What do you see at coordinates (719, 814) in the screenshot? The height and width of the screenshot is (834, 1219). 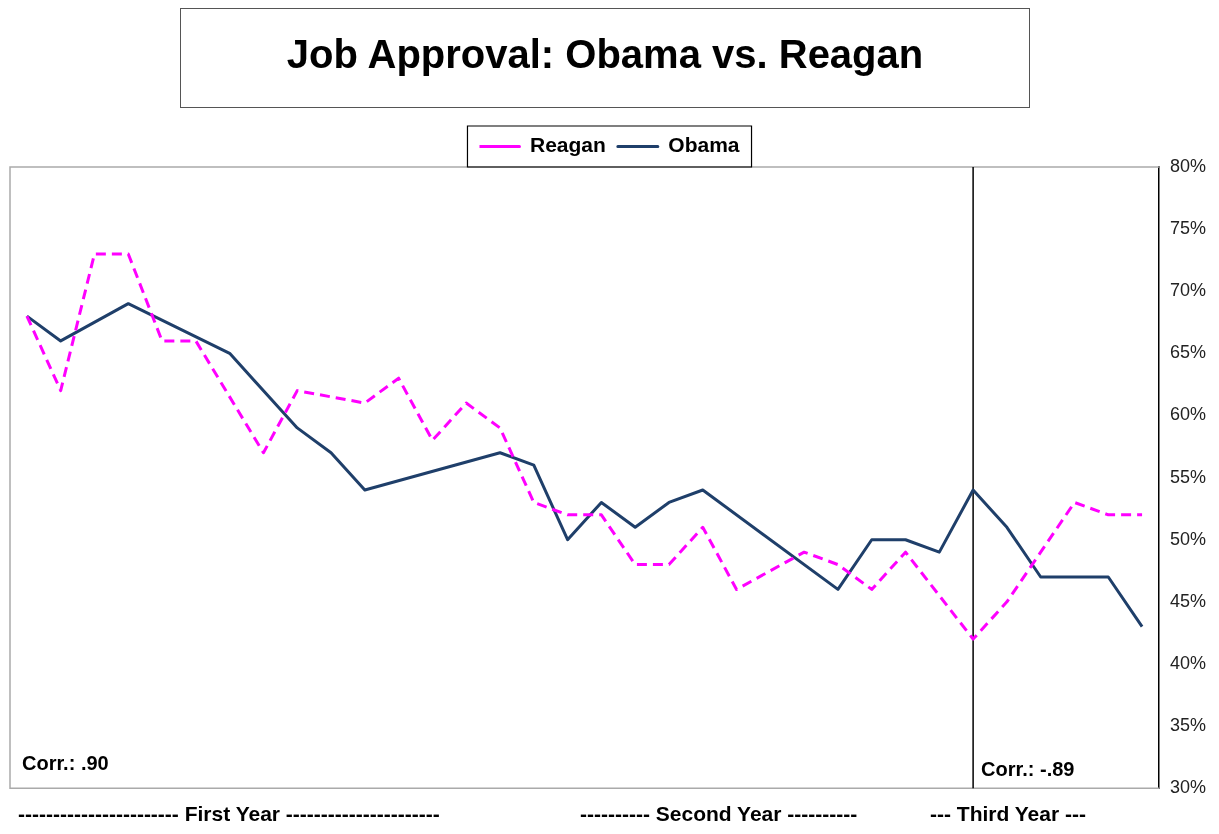 I see `text: ---------- Second Year ----------` at bounding box center [719, 814].